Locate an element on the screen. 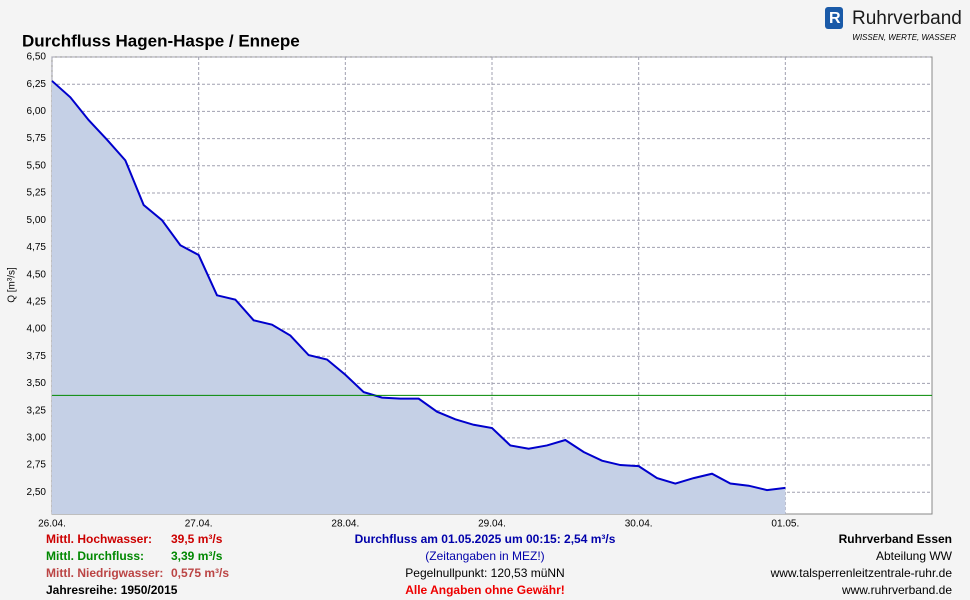 The width and height of the screenshot is (970, 600). y-tick-label: 5,25 is located at coordinates (37, 193).